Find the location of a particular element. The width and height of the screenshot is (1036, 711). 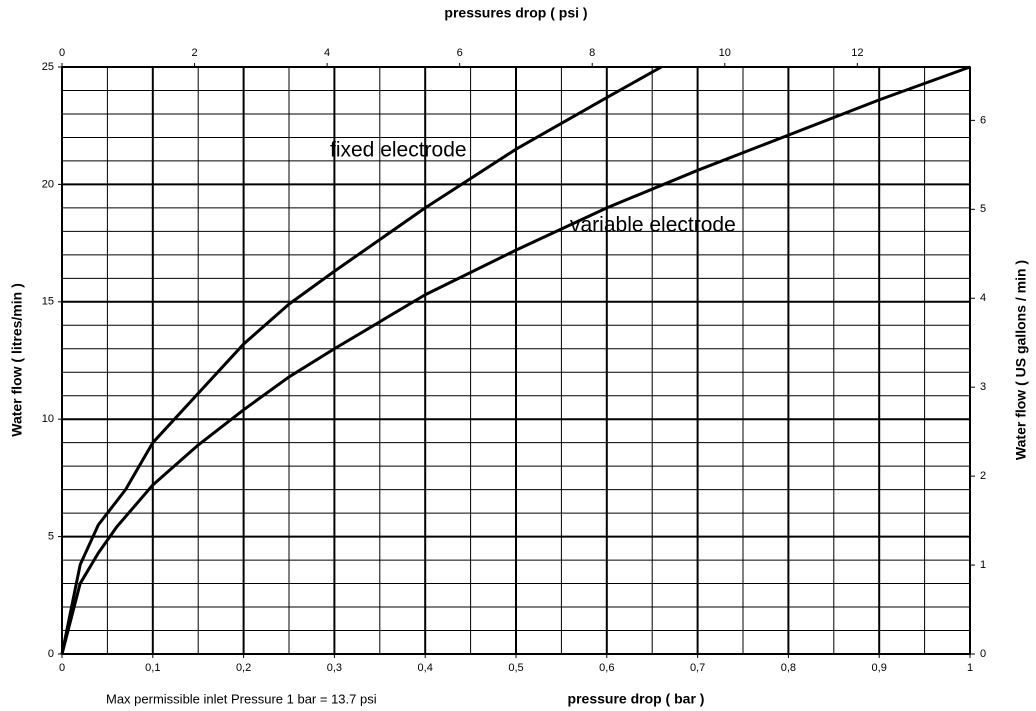

top-axis-title: pressures drop ( psi ) is located at coordinates (515, 13).